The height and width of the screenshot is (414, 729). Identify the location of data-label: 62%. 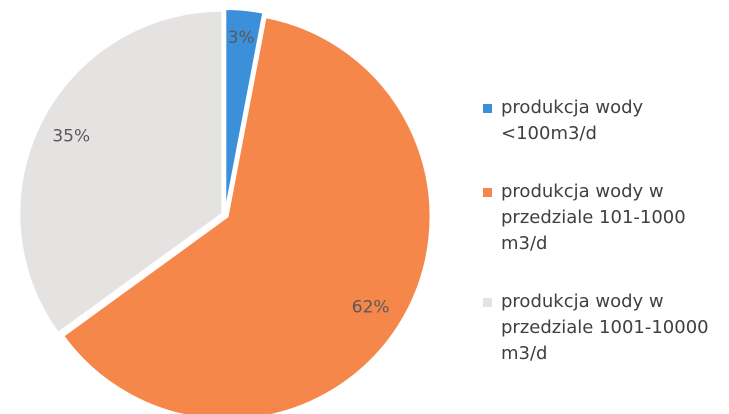
(371, 307).